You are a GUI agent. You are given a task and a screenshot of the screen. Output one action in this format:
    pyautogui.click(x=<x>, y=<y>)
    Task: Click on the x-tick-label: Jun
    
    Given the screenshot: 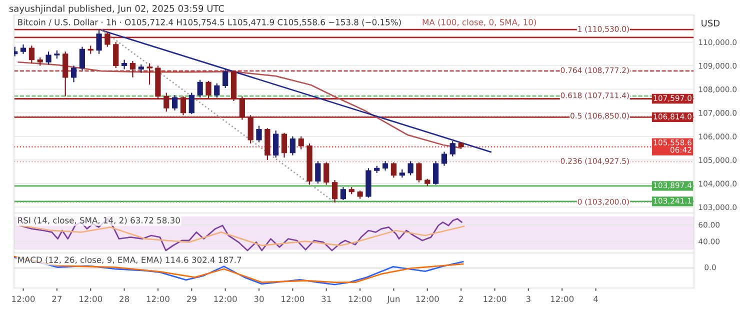 What is the action you would take?
    pyautogui.click(x=393, y=300)
    